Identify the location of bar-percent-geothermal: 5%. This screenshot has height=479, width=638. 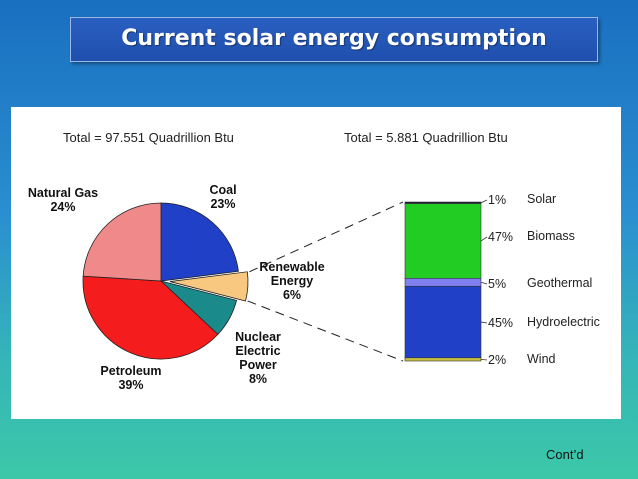
(497, 284).